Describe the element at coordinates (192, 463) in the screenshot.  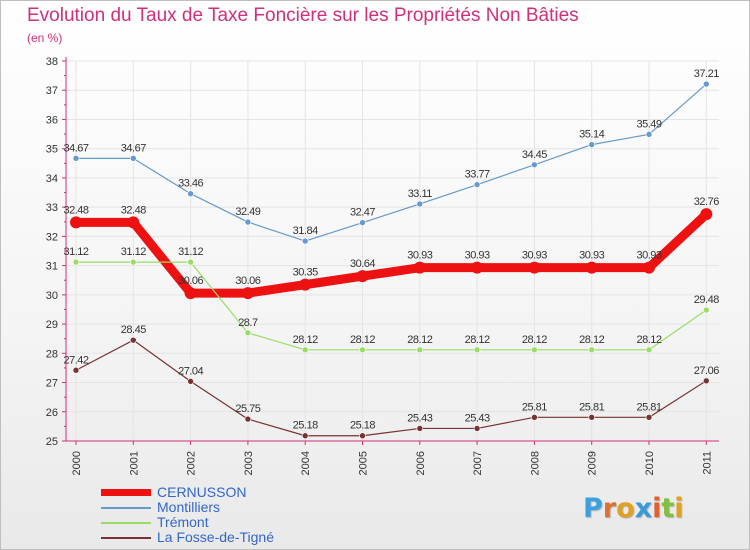
I see `x-tick-label-2002: 2002` at that location.